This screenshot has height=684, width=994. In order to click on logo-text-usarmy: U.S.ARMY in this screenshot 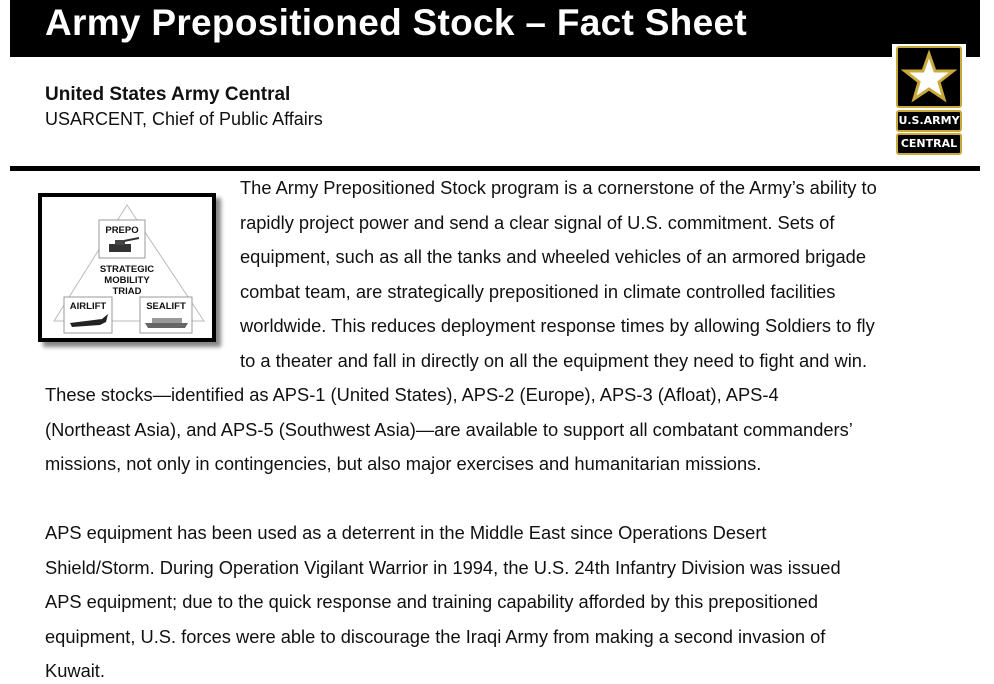, I will do `click(929, 121)`.